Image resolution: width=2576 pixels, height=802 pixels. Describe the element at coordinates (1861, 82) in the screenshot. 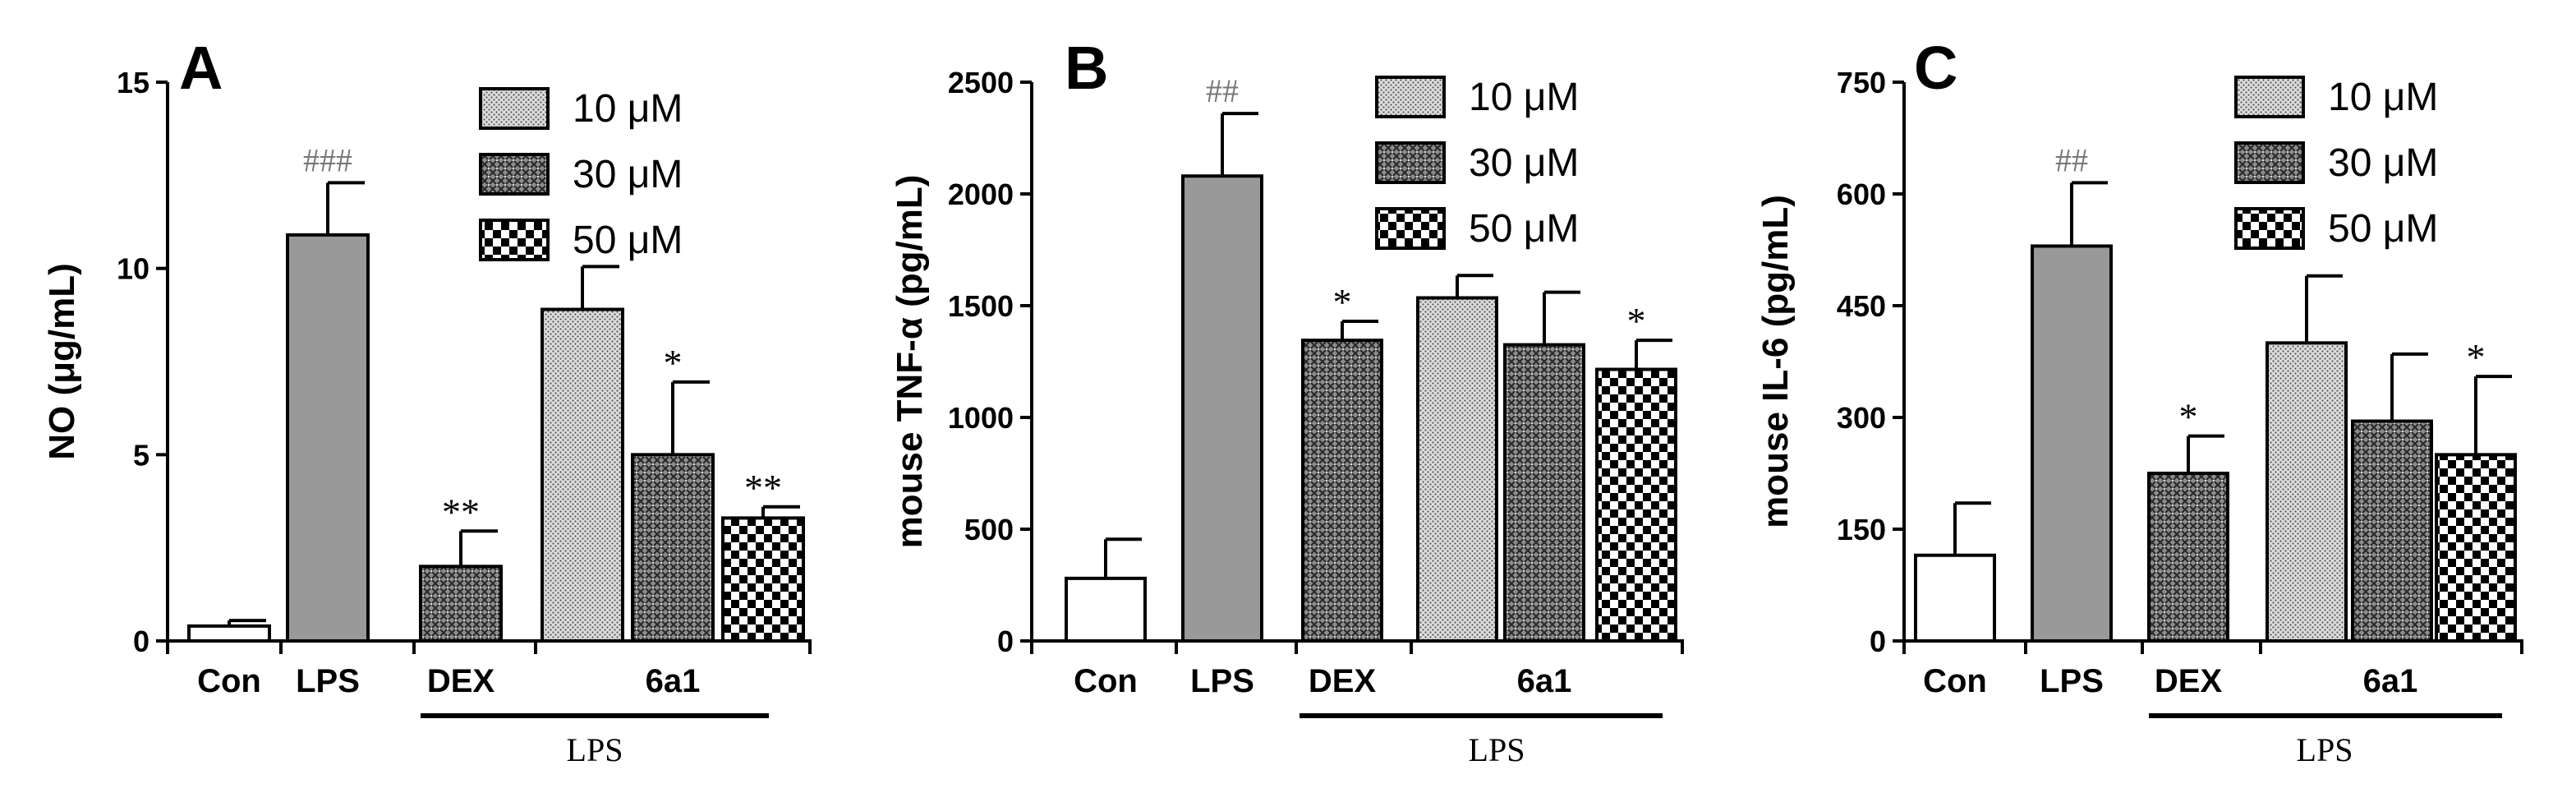

I see `y-tick-label: 750` at that location.